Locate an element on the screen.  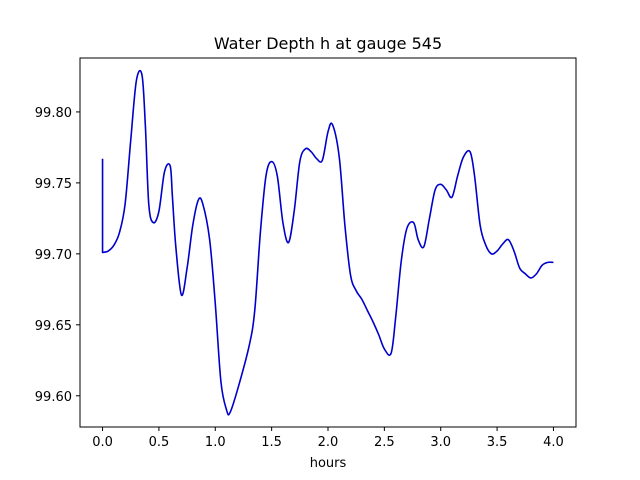
x-tick-label: 2.0 is located at coordinates (328, 442).